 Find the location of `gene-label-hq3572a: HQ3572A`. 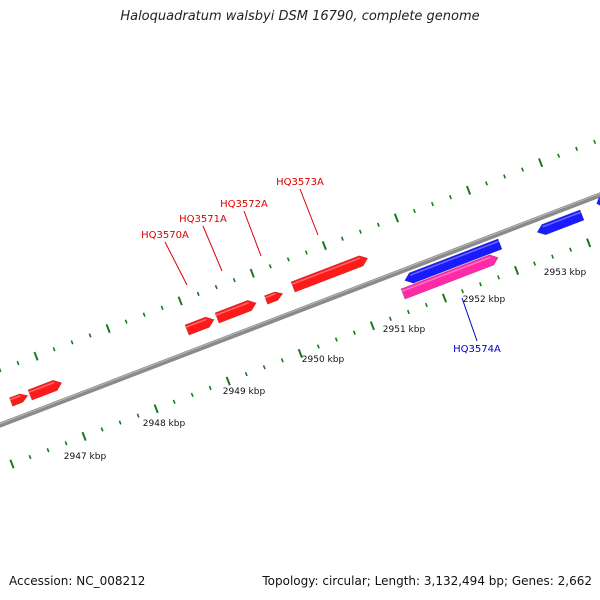

gene-label-hq3572a: HQ3572A is located at coordinates (244, 204).